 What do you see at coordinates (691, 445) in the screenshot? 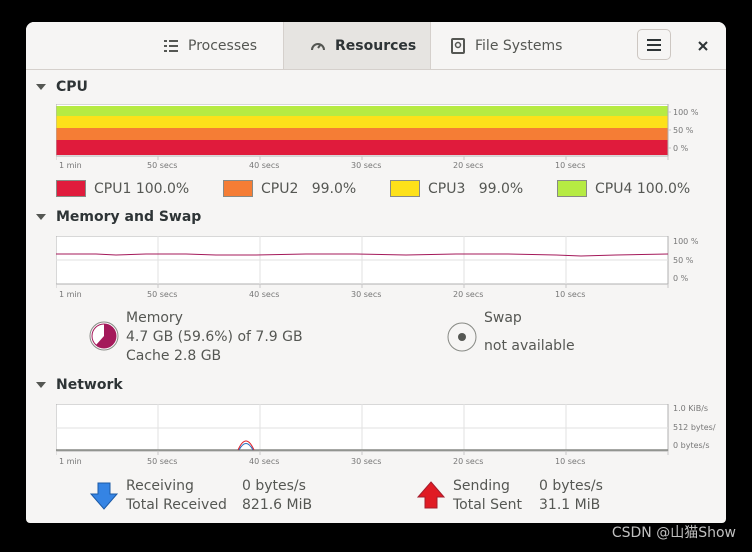
I see `y-tick: 0 bytes/s` at bounding box center [691, 445].